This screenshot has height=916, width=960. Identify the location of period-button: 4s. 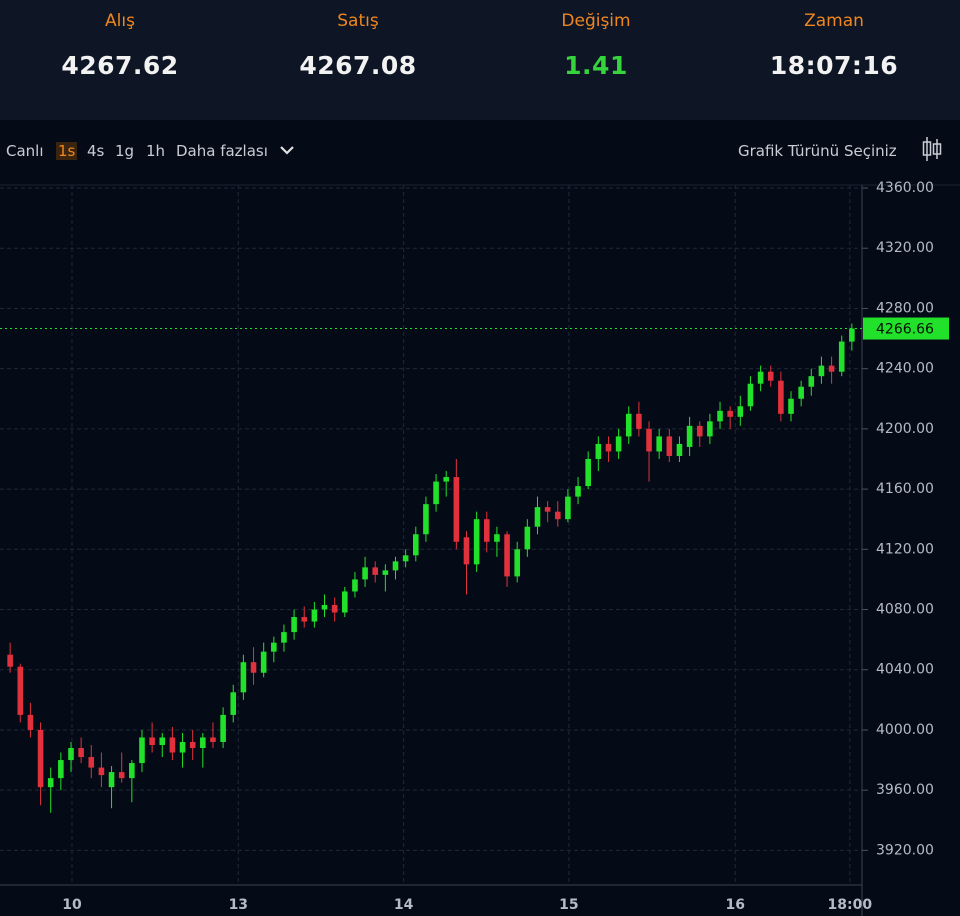
(96, 151).